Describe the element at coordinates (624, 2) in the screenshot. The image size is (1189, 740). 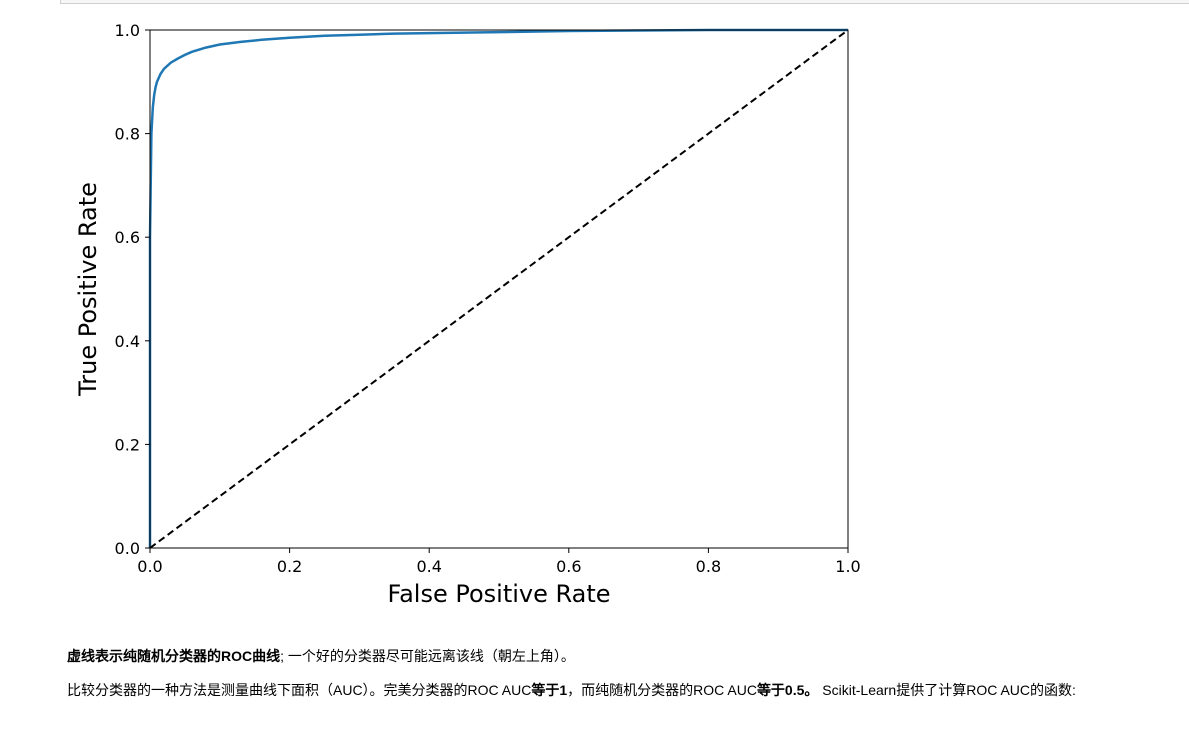
I see `previous-cell-edge` at that location.